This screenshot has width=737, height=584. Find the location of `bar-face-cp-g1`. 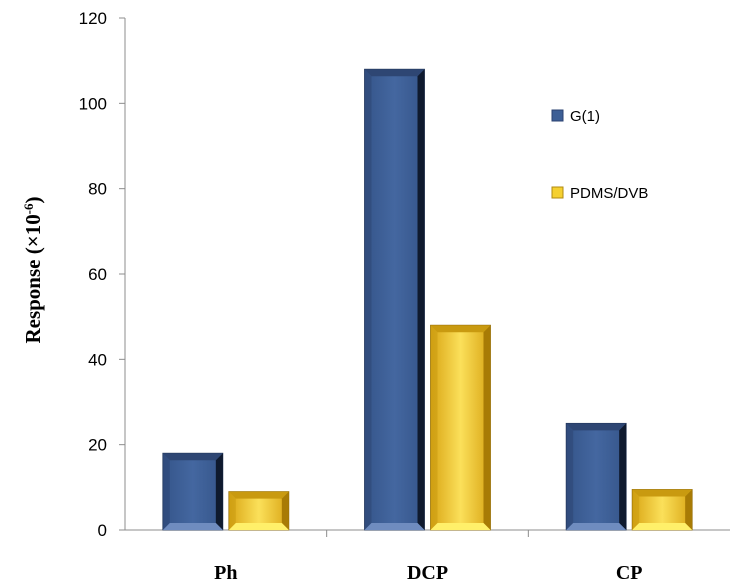

bar-face-cp-g1 is located at coordinates (596, 476).